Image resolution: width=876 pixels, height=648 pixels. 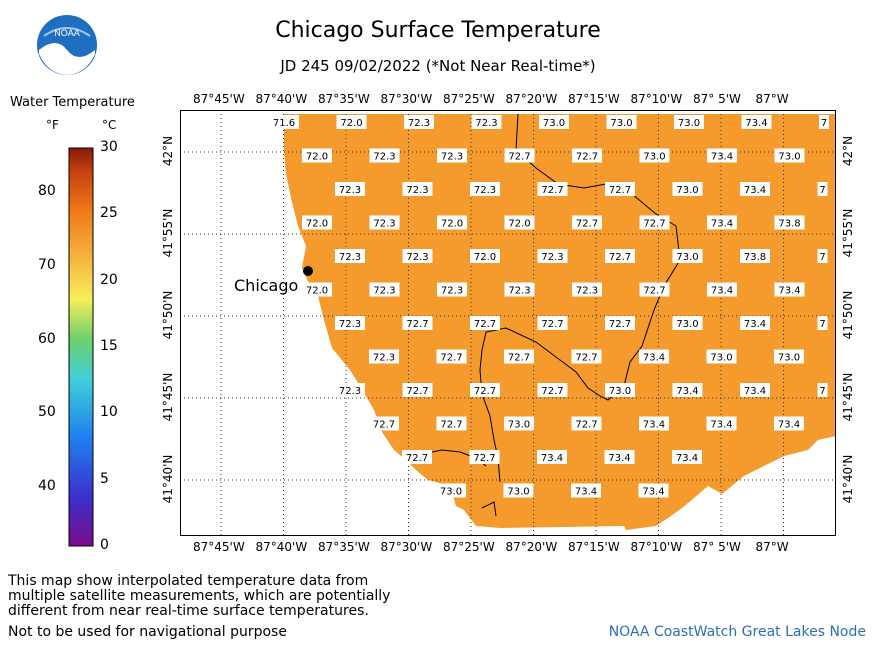 What do you see at coordinates (594, 99) in the screenshot?
I see `longitude-label: 87°15'W` at bounding box center [594, 99].